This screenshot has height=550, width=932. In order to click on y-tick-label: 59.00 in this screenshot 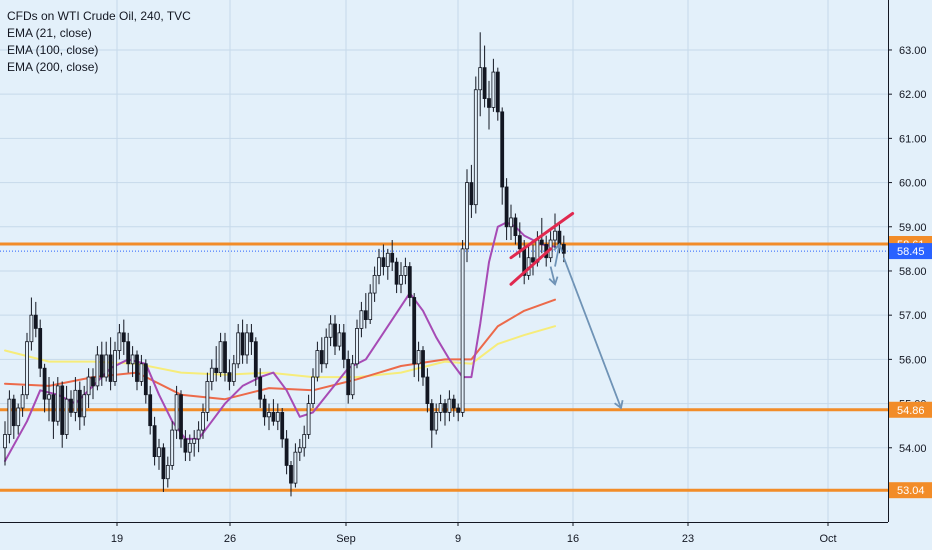, I will do `click(913, 228)`.